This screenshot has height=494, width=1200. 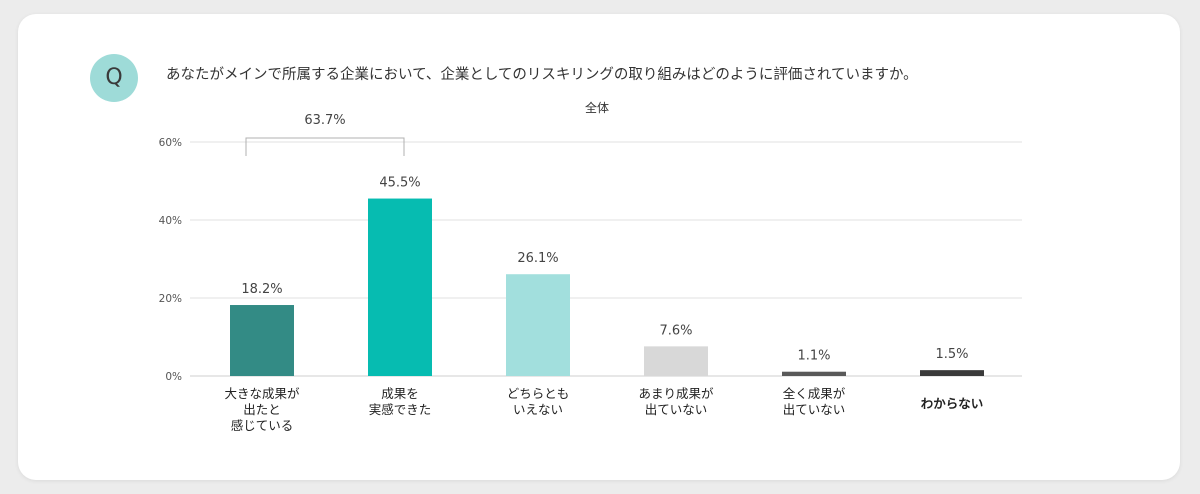 What do you see at coordinates (170, 221) in the screenshot?
I see `y-tick-label: 40%` at bounding box center [170, 221].